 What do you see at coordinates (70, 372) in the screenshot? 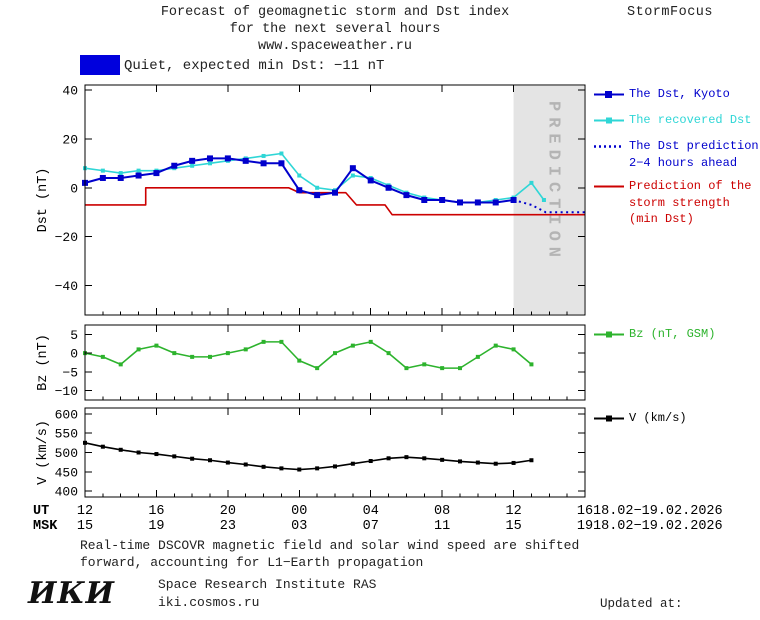
I see `bz-ytick-label: −5` at bounding box center [70, 372].